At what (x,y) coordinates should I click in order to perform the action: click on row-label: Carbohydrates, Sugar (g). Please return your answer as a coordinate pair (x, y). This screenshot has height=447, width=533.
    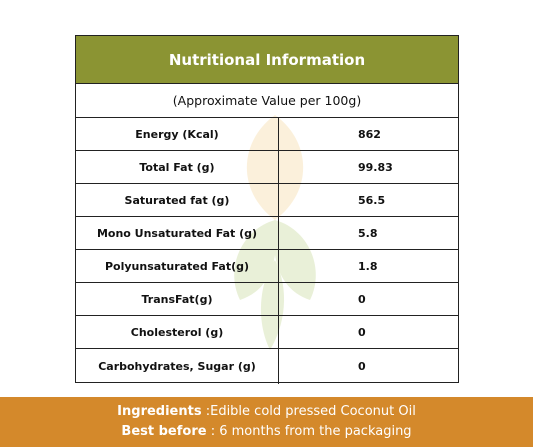
    Looking at the image, I should click on (177, 366).